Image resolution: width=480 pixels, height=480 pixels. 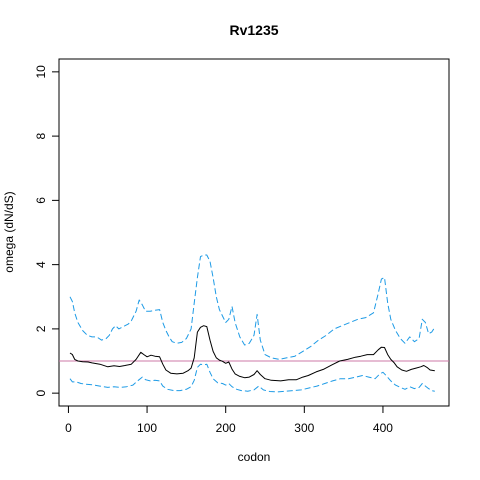 What do you see at coordinates (304, 428) in the screenshot?
I see `x-tick-label: 300` at bounding box center [304, 428].